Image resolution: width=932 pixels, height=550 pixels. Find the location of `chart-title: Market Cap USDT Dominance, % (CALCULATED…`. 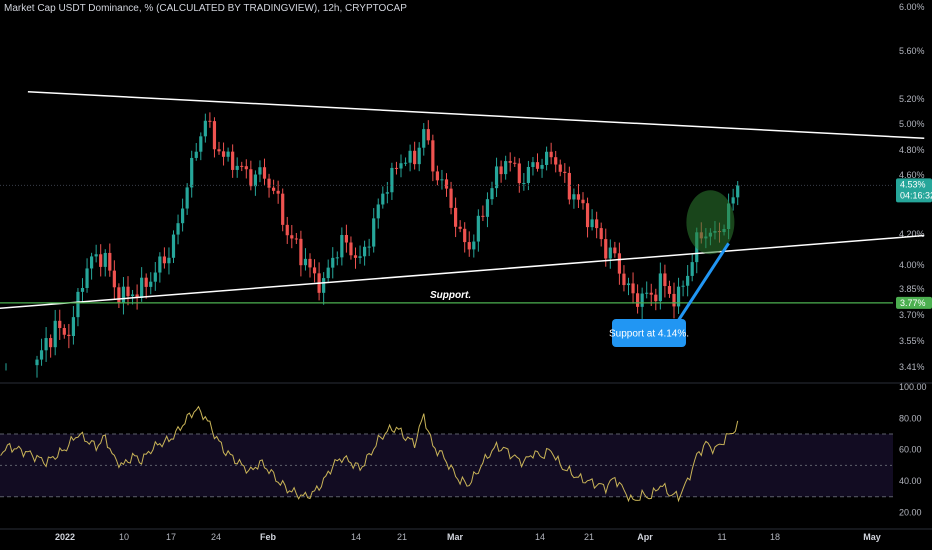

chart-title: Market Cap USDT Dominance, % (CALCULATED… is located at coordinates (205, 8).